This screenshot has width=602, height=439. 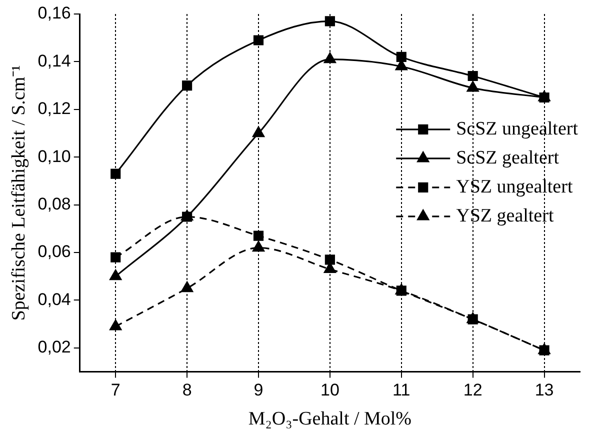 What do you see at coordinates (472, 390) in the screenshot?
I see `x-tick-label: 12` at bounding box center [472, 390].